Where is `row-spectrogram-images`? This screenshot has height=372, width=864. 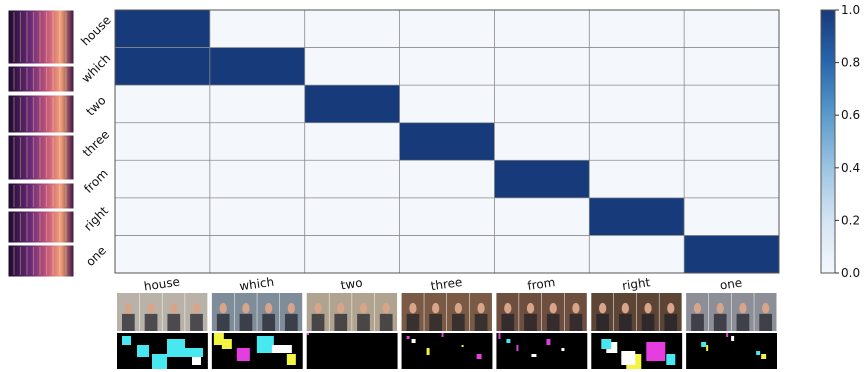 row-spectrogram-images is located at coordinates (41, 143).